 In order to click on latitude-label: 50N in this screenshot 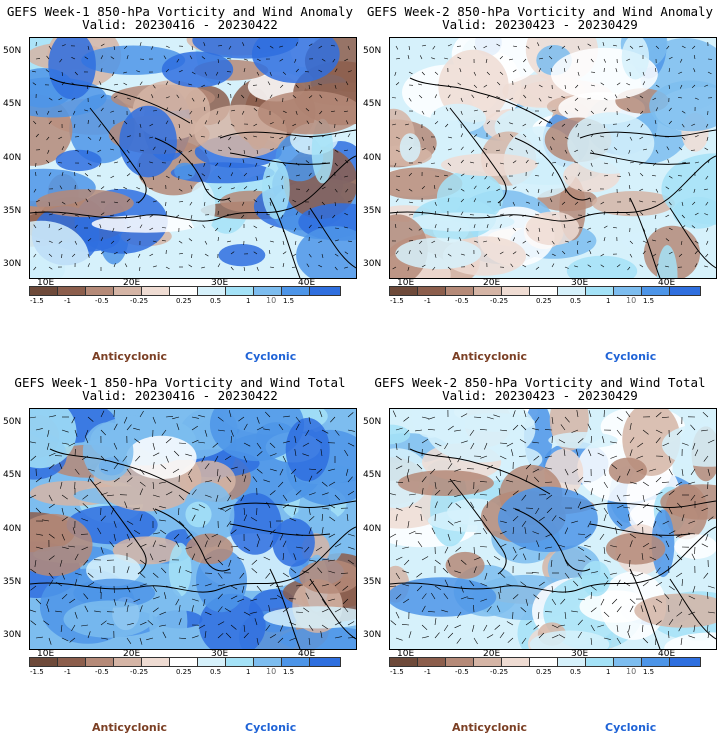, I will do `click(372, 51)`.